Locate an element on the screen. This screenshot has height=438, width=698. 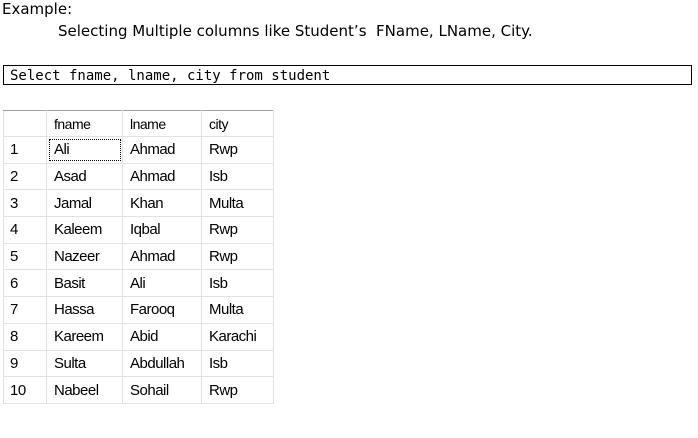
data-row: 1 Ali Ahmad Rwp is located at coordinates (138, 150).